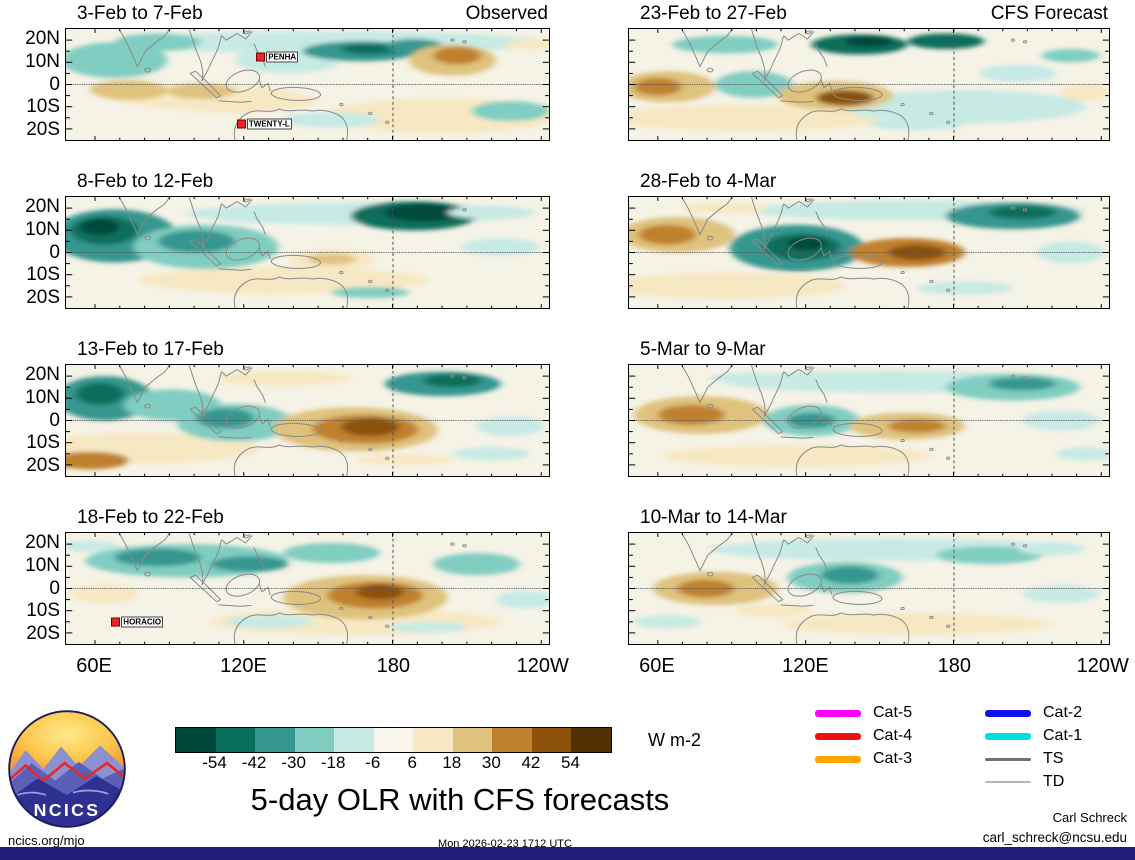 The height and width of the screenshot is (860, 1135). I want to click on legend-item: Cat-1, so click(1033, 736).